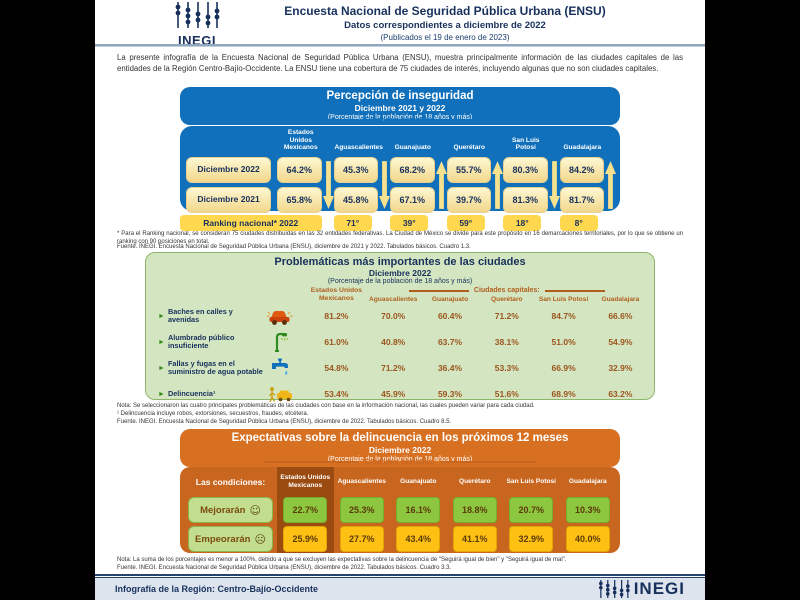  What do you see at coordinates (352, 223) in the screenshot?
I see `ranking-value: 71°` at bounding box center [352, 223].